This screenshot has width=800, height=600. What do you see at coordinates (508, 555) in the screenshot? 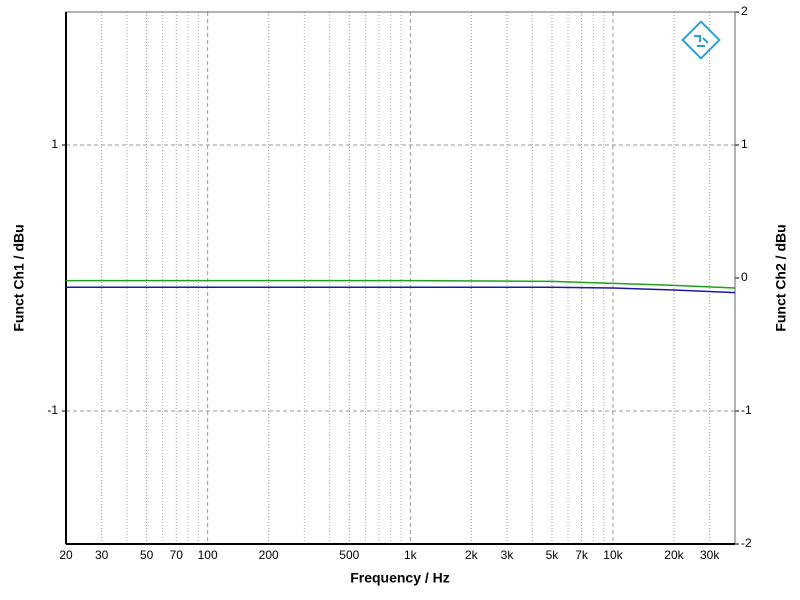
I see `x-tick-label: 3k` at bounding box center [508, 555].